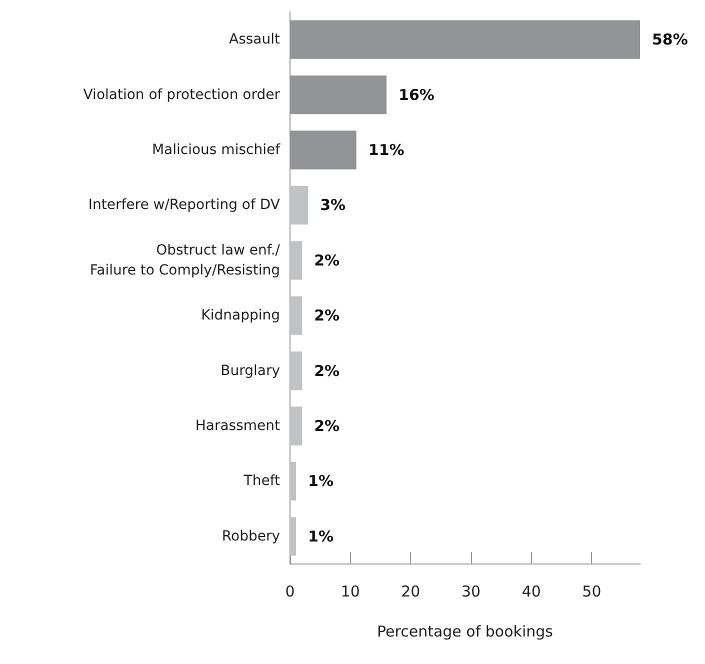  I want to click on data-label: 58%, so click(670, 39).